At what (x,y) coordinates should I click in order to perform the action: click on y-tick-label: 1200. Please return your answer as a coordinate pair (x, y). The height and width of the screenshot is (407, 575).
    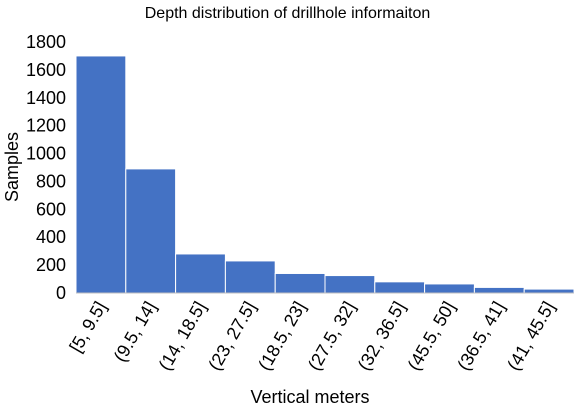
    Looking at the image, I should click on (46, 126).